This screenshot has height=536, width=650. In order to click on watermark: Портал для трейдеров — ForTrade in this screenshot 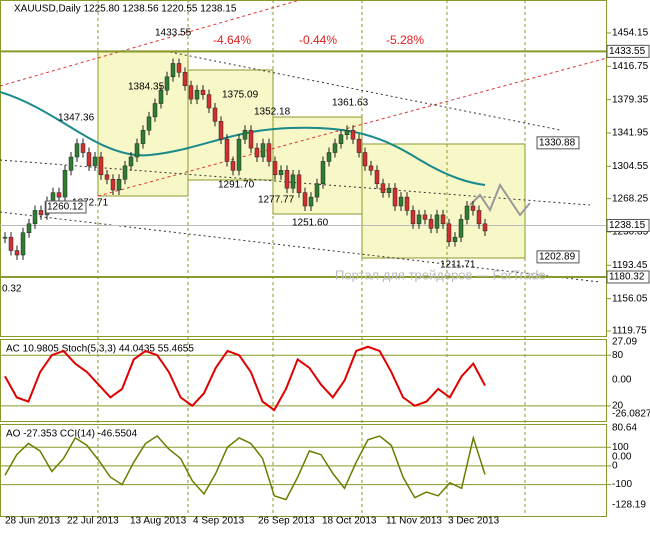, I will do `click(440, 274)`.